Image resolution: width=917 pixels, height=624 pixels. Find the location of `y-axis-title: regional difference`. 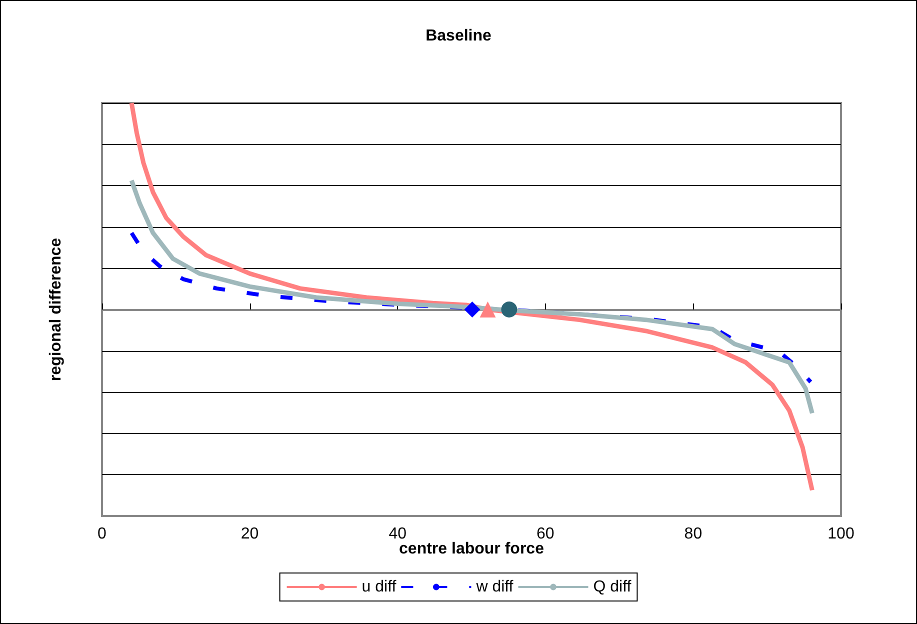

y-axis-title: regional difference is located at coordinates (56, 310).